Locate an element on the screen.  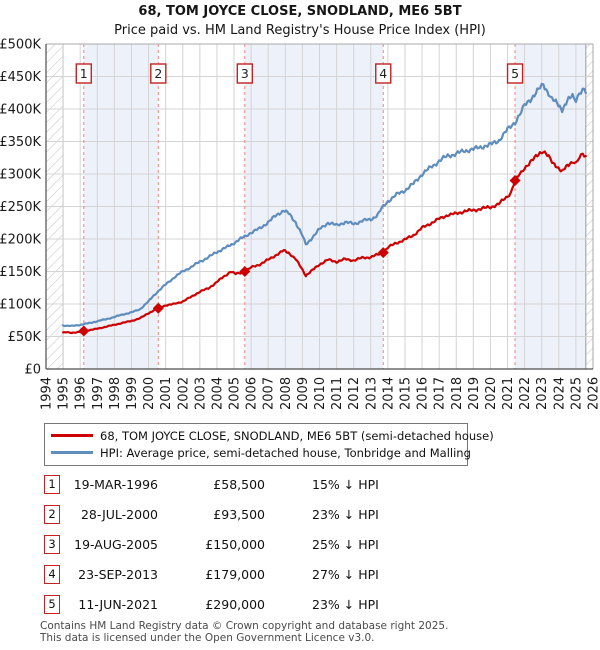
sale-flag-number-2: 2 is located at coordinates (158, 73).